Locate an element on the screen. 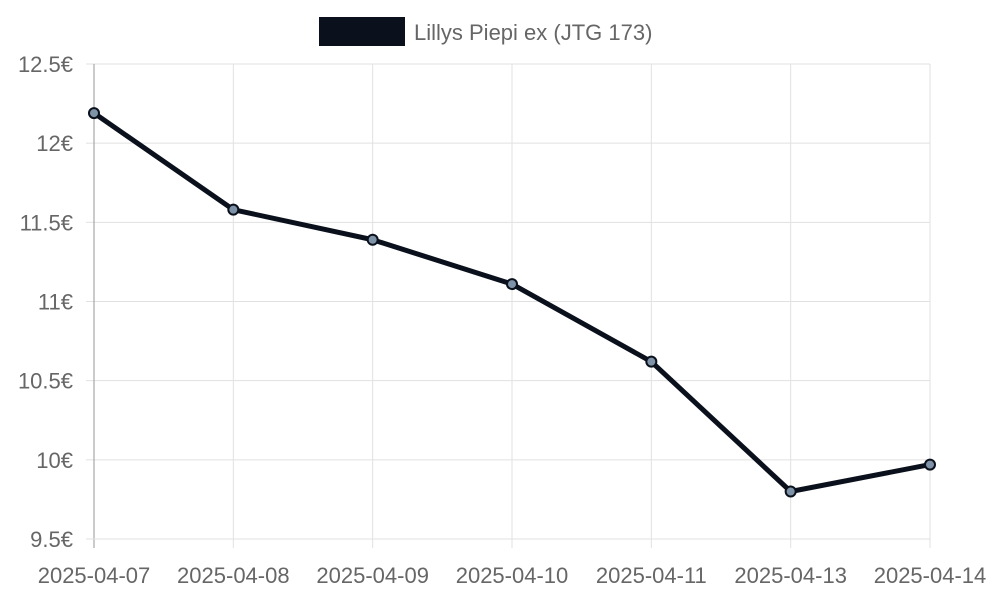  y-tick-label: 12€ is located at coordinates (54, 143).